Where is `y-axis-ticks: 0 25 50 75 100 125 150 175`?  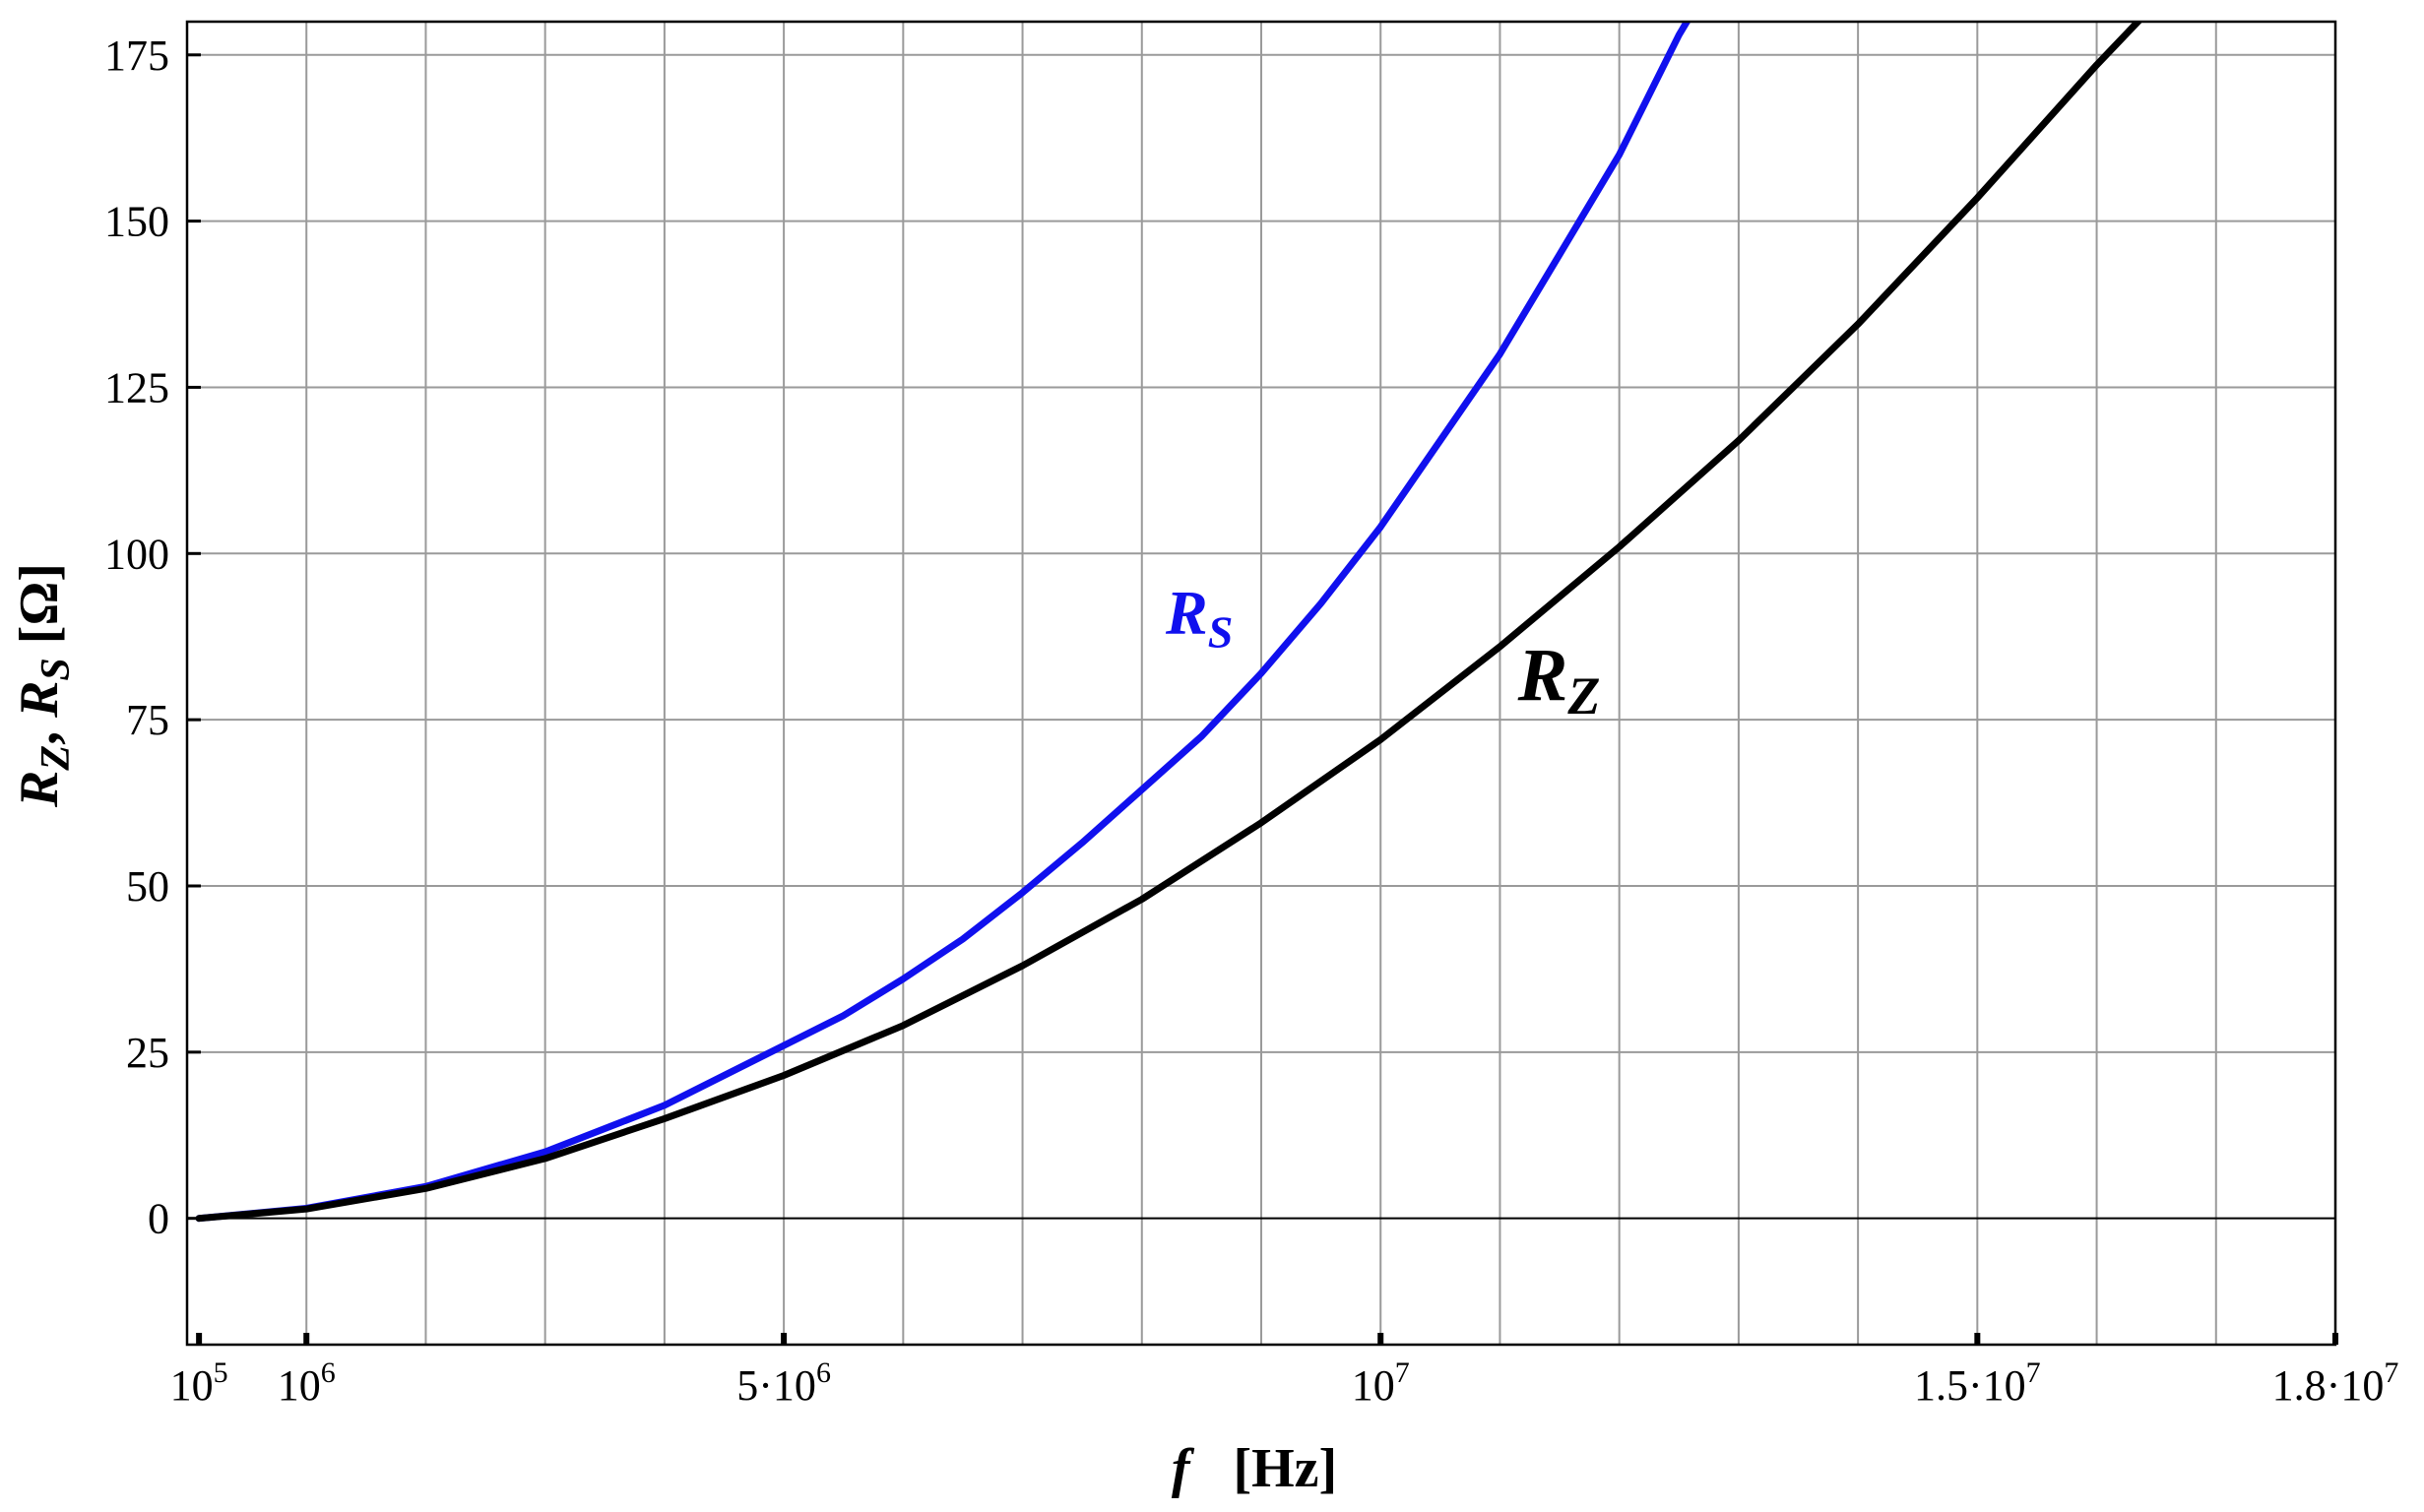
y-axis-ticks: 0 25 50 75 100 125 150 175 is located at coordinates (152, 637).